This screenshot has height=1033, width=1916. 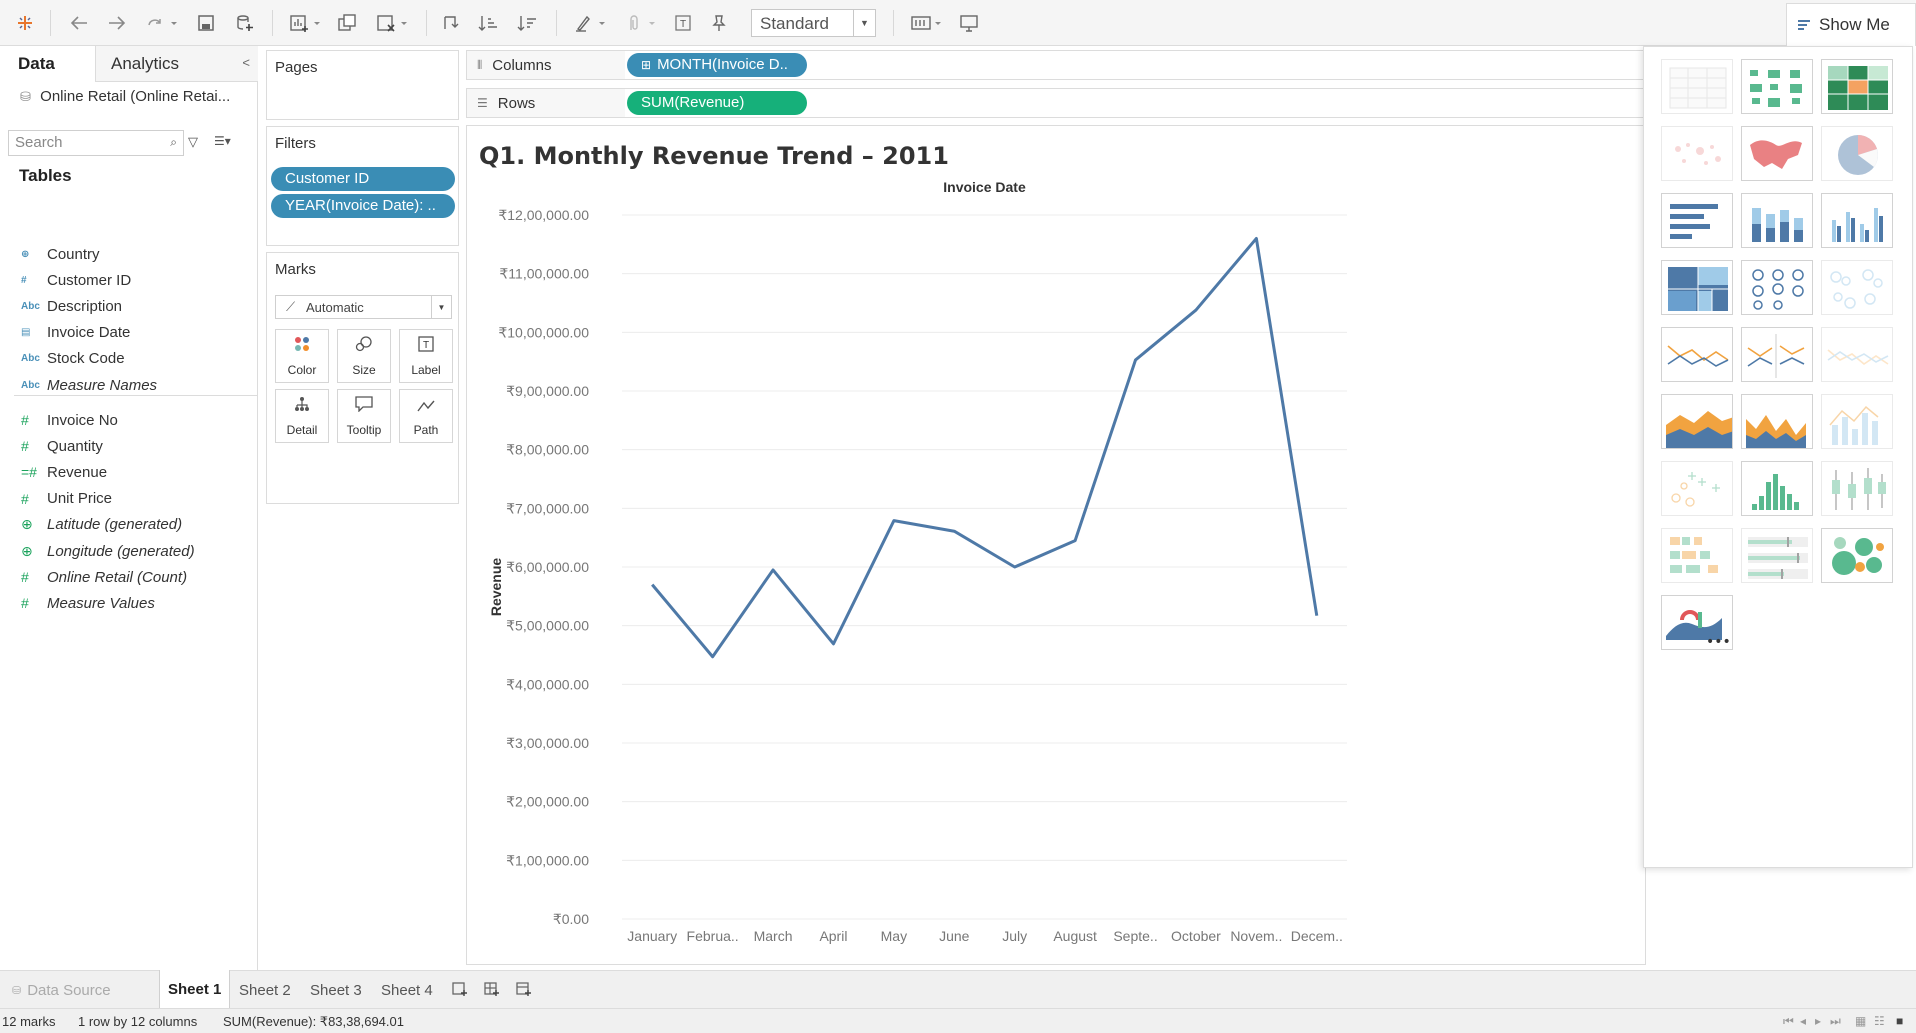 What do you see at coordinates (1857, 421) in the screenshot?
I see `show-me-dual-combination-icon` at bounding box center [1857, 421].